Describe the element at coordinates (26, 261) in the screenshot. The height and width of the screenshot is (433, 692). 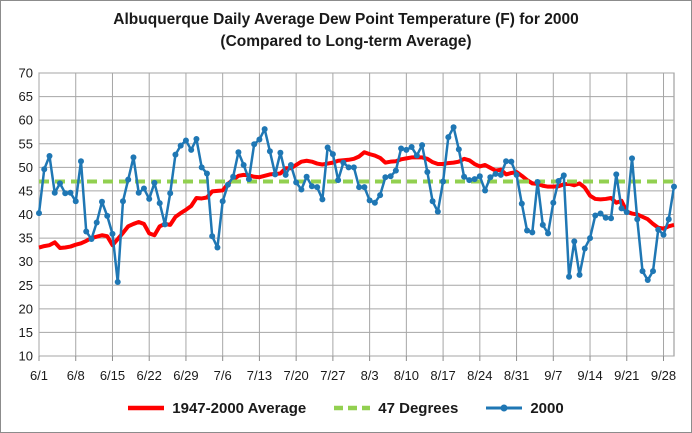
I see `y-tick-label: 30` at that location.